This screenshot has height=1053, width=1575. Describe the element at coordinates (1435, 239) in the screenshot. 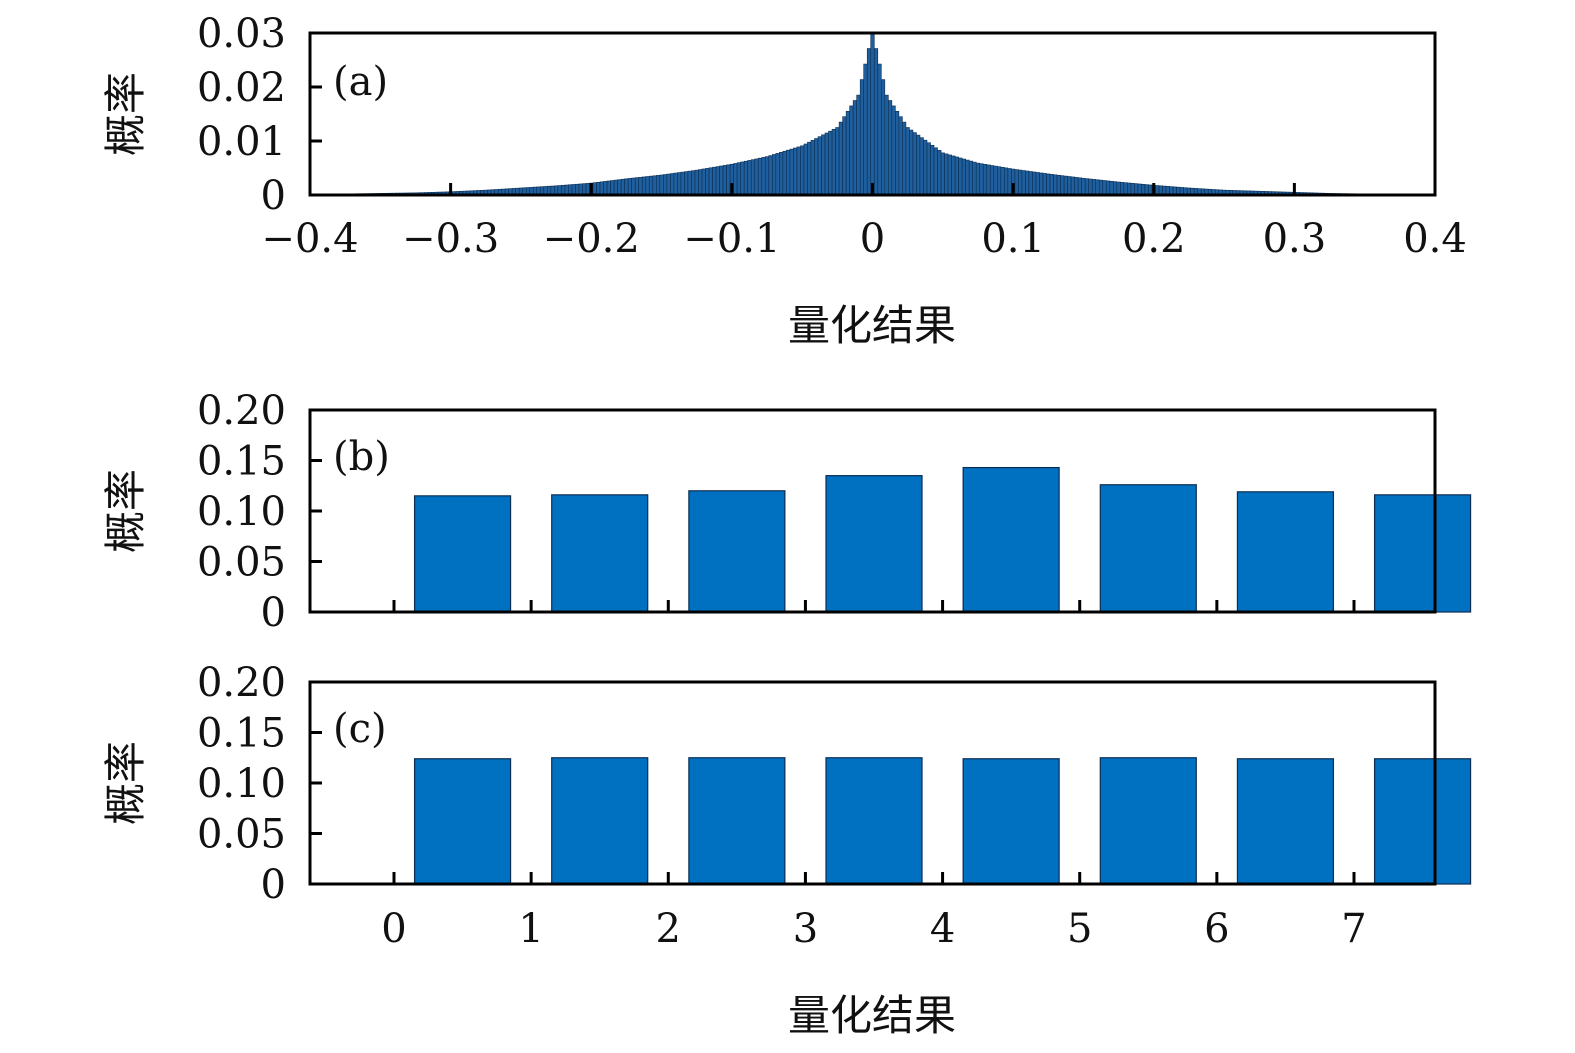

I see `x-tick-label: 0.4` at that location.